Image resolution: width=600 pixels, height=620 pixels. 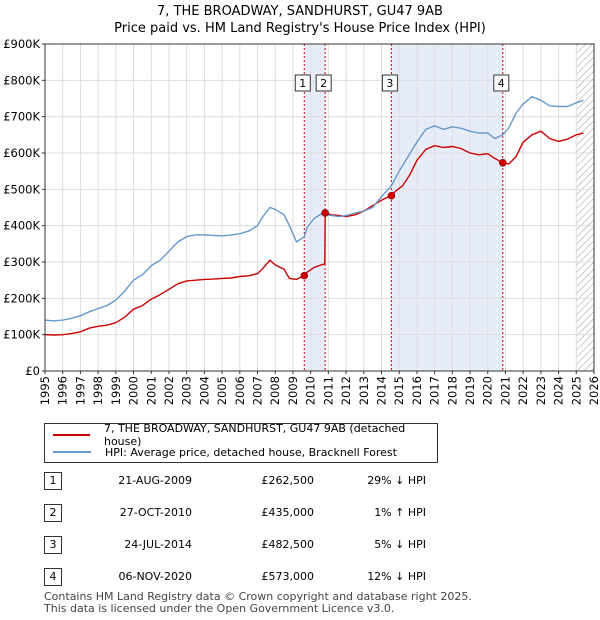 What do you see at coordinates (488, 390) in the screenshot?
I see `x-tick-label: 2020` at bounding box center [488, 390].